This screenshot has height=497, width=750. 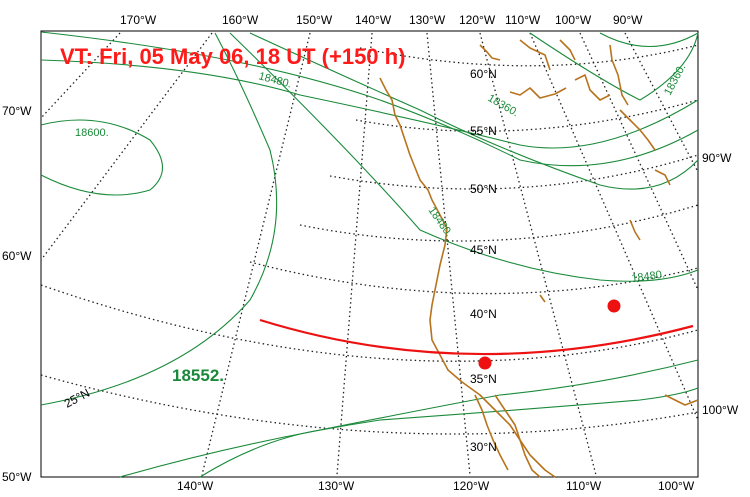 What do you see at coordinates (240, 20) in the screenshot?
I see `top-lon-label: 160°W` at bounding box center [240, 20].